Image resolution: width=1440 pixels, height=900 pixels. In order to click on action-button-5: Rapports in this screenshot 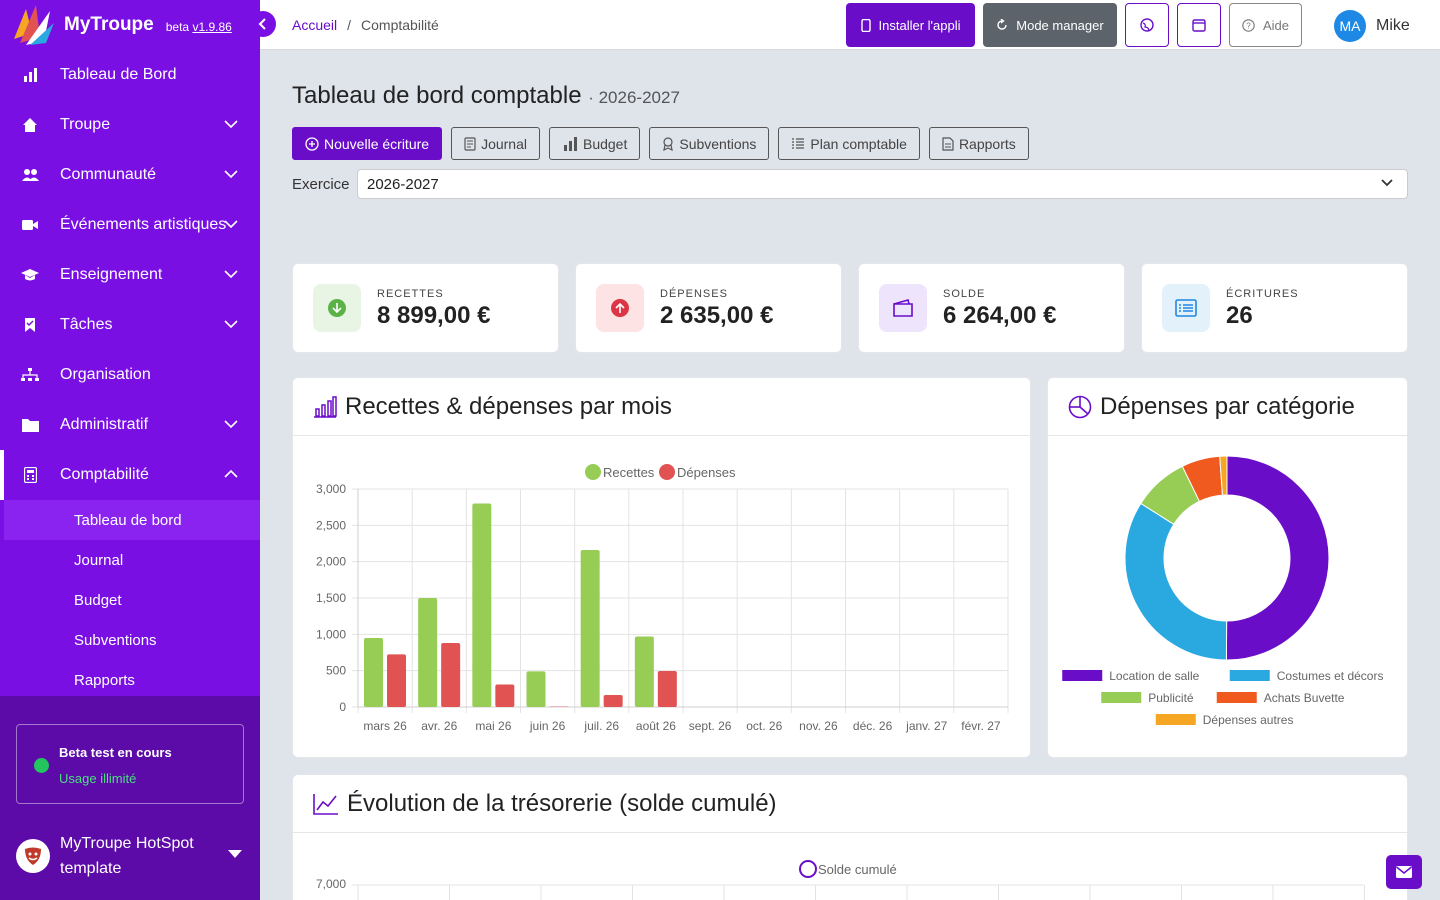, I will do `click(978, 143)`.